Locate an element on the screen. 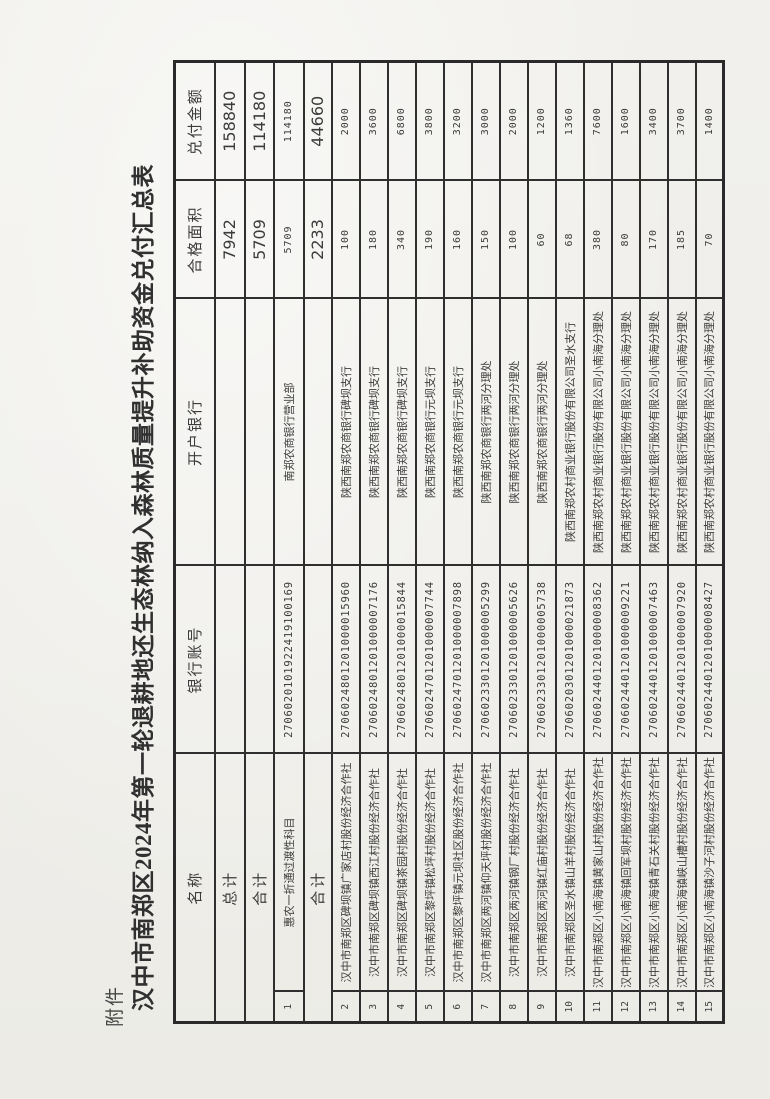  total-area: 7942 is located at coordinates (229, 239).